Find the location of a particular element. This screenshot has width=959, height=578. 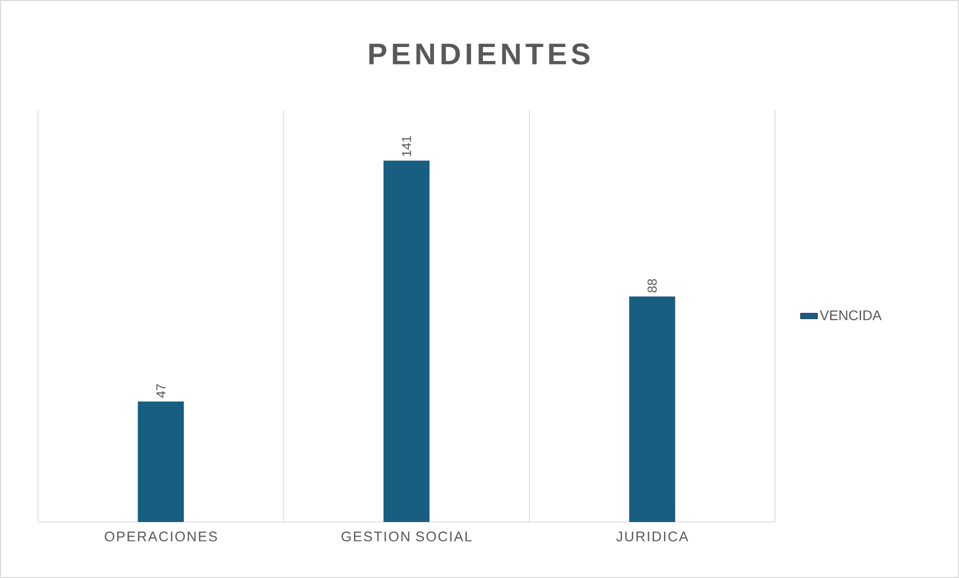

x-tick-label: JURIDICA is located at coordinates (652, 537).